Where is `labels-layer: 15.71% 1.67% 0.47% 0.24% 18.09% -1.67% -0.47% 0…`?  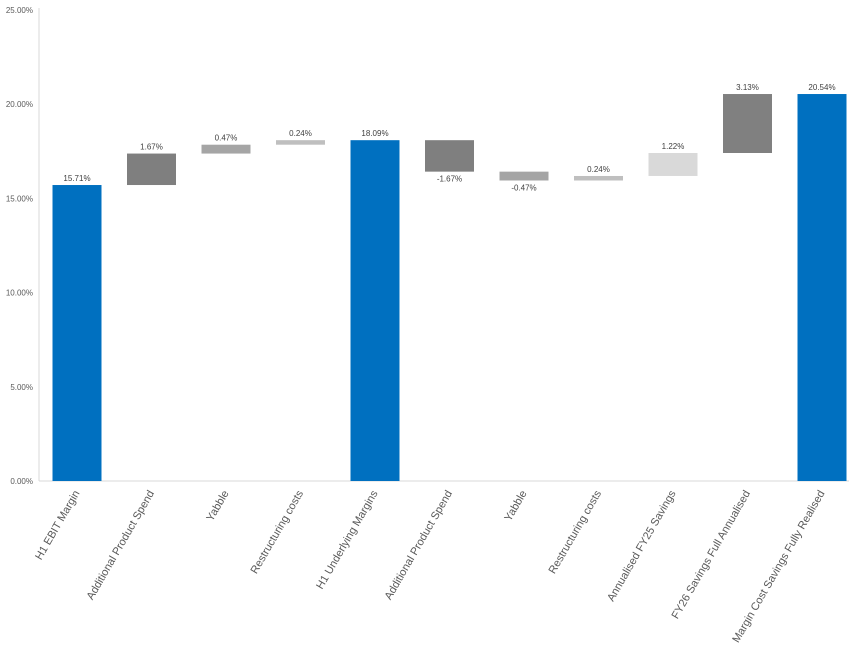
labels-layer: 15.71% 1.67% 0.47% 0.24% 18.09% -1.67% -0.47% 0… is located at coordinates (449, 137).